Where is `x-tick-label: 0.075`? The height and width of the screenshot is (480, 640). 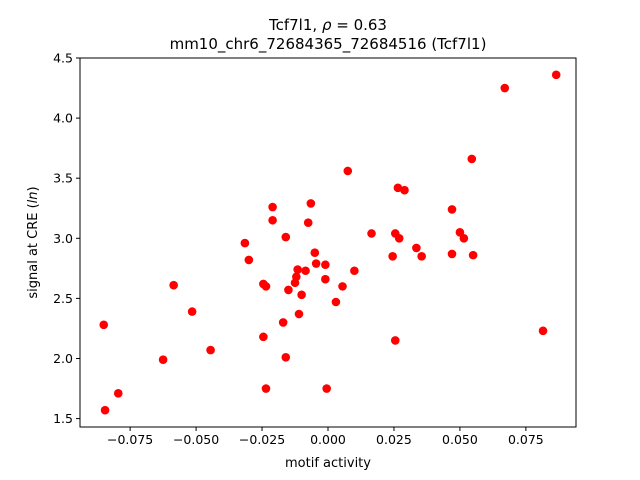
x-tick-label: 0.075 is located at coordinates (526, 439).